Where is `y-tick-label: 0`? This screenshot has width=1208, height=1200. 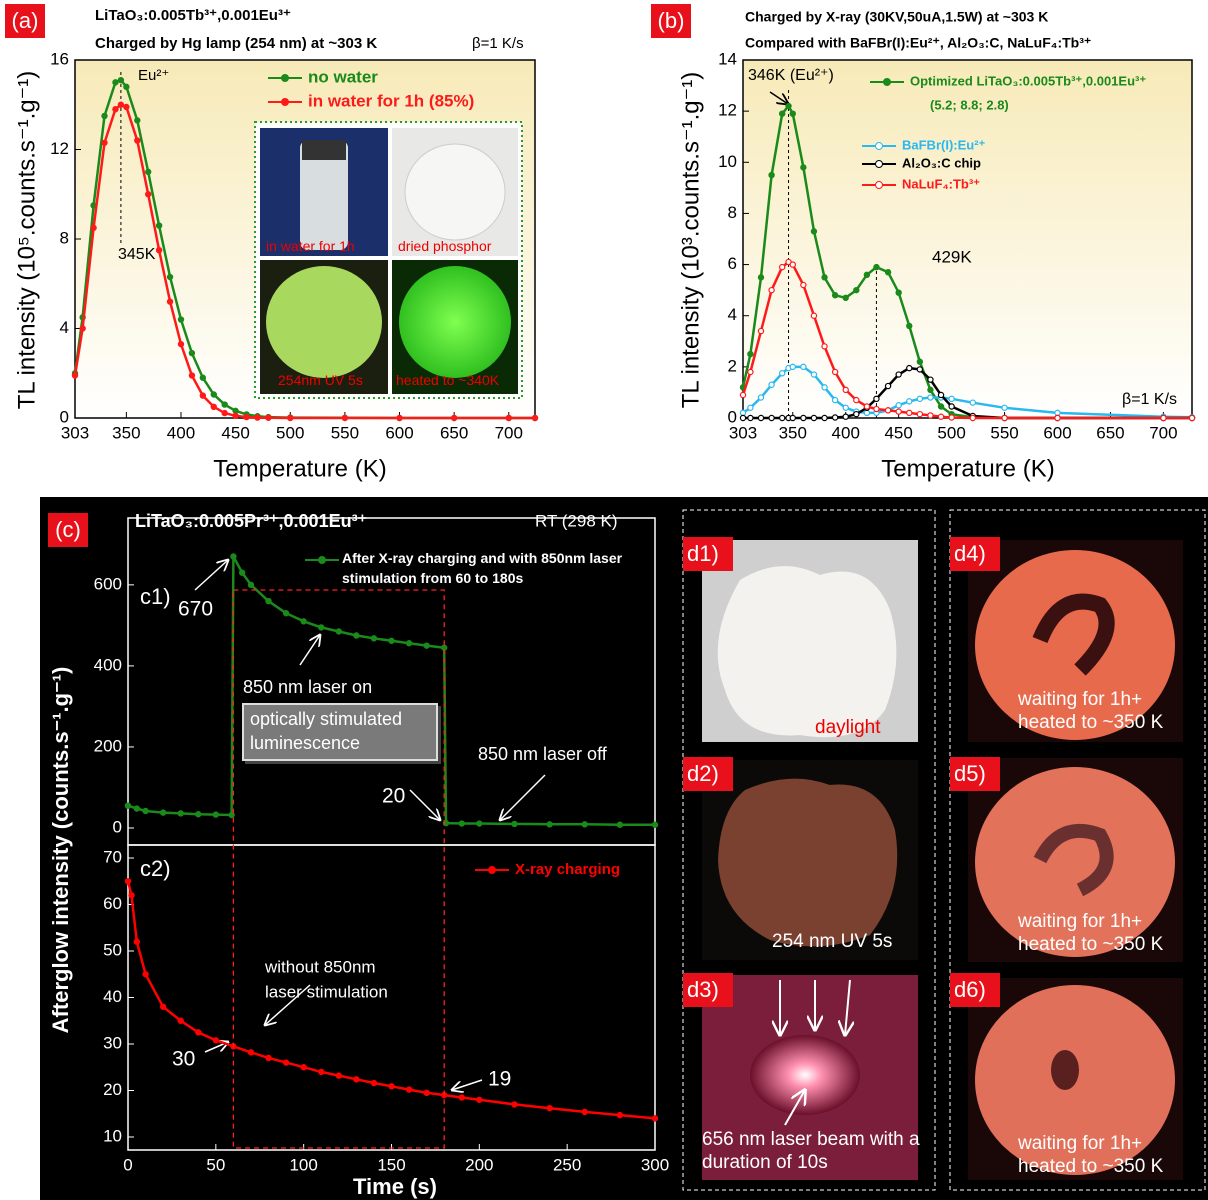 y-tick-label: 0 is located at coordinates (64, 416).